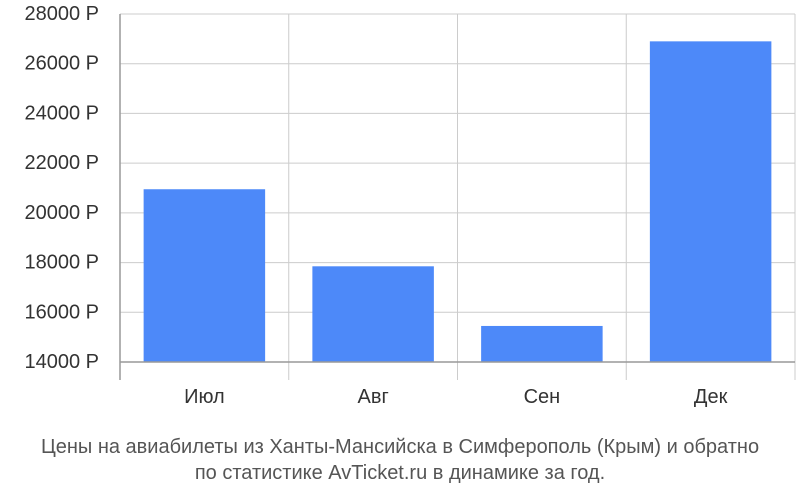 This screenshot has height=500, width=800. Describe the element at coordinates (711, 397) in the screenshot. I see `x-tick-label: Дек` at that location.